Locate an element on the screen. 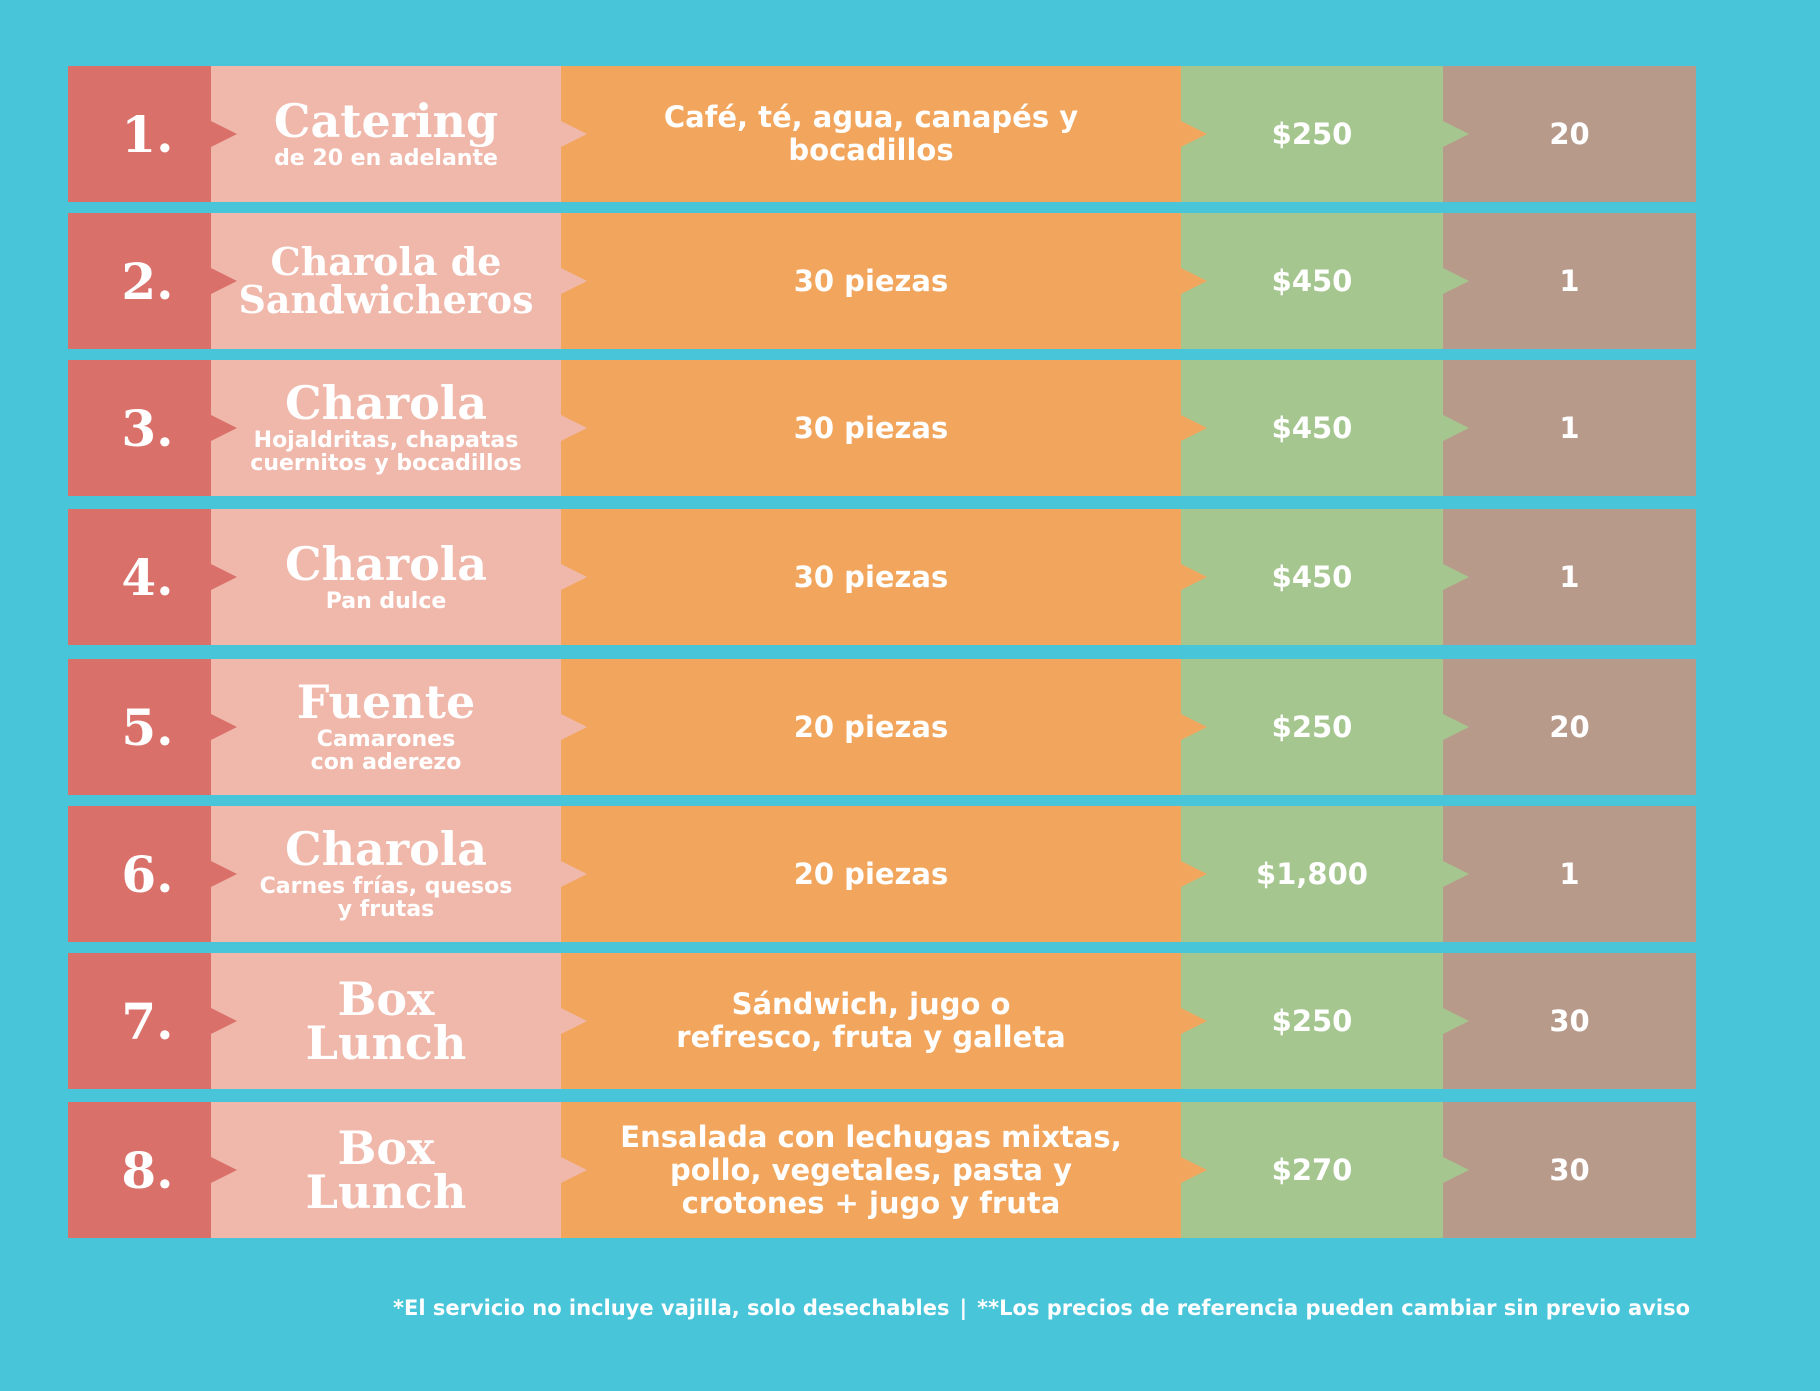 Image resolution: width=1820 pixels, height=1391 pixels. item-number-cell: 2. is located at coordinates (139, 281).